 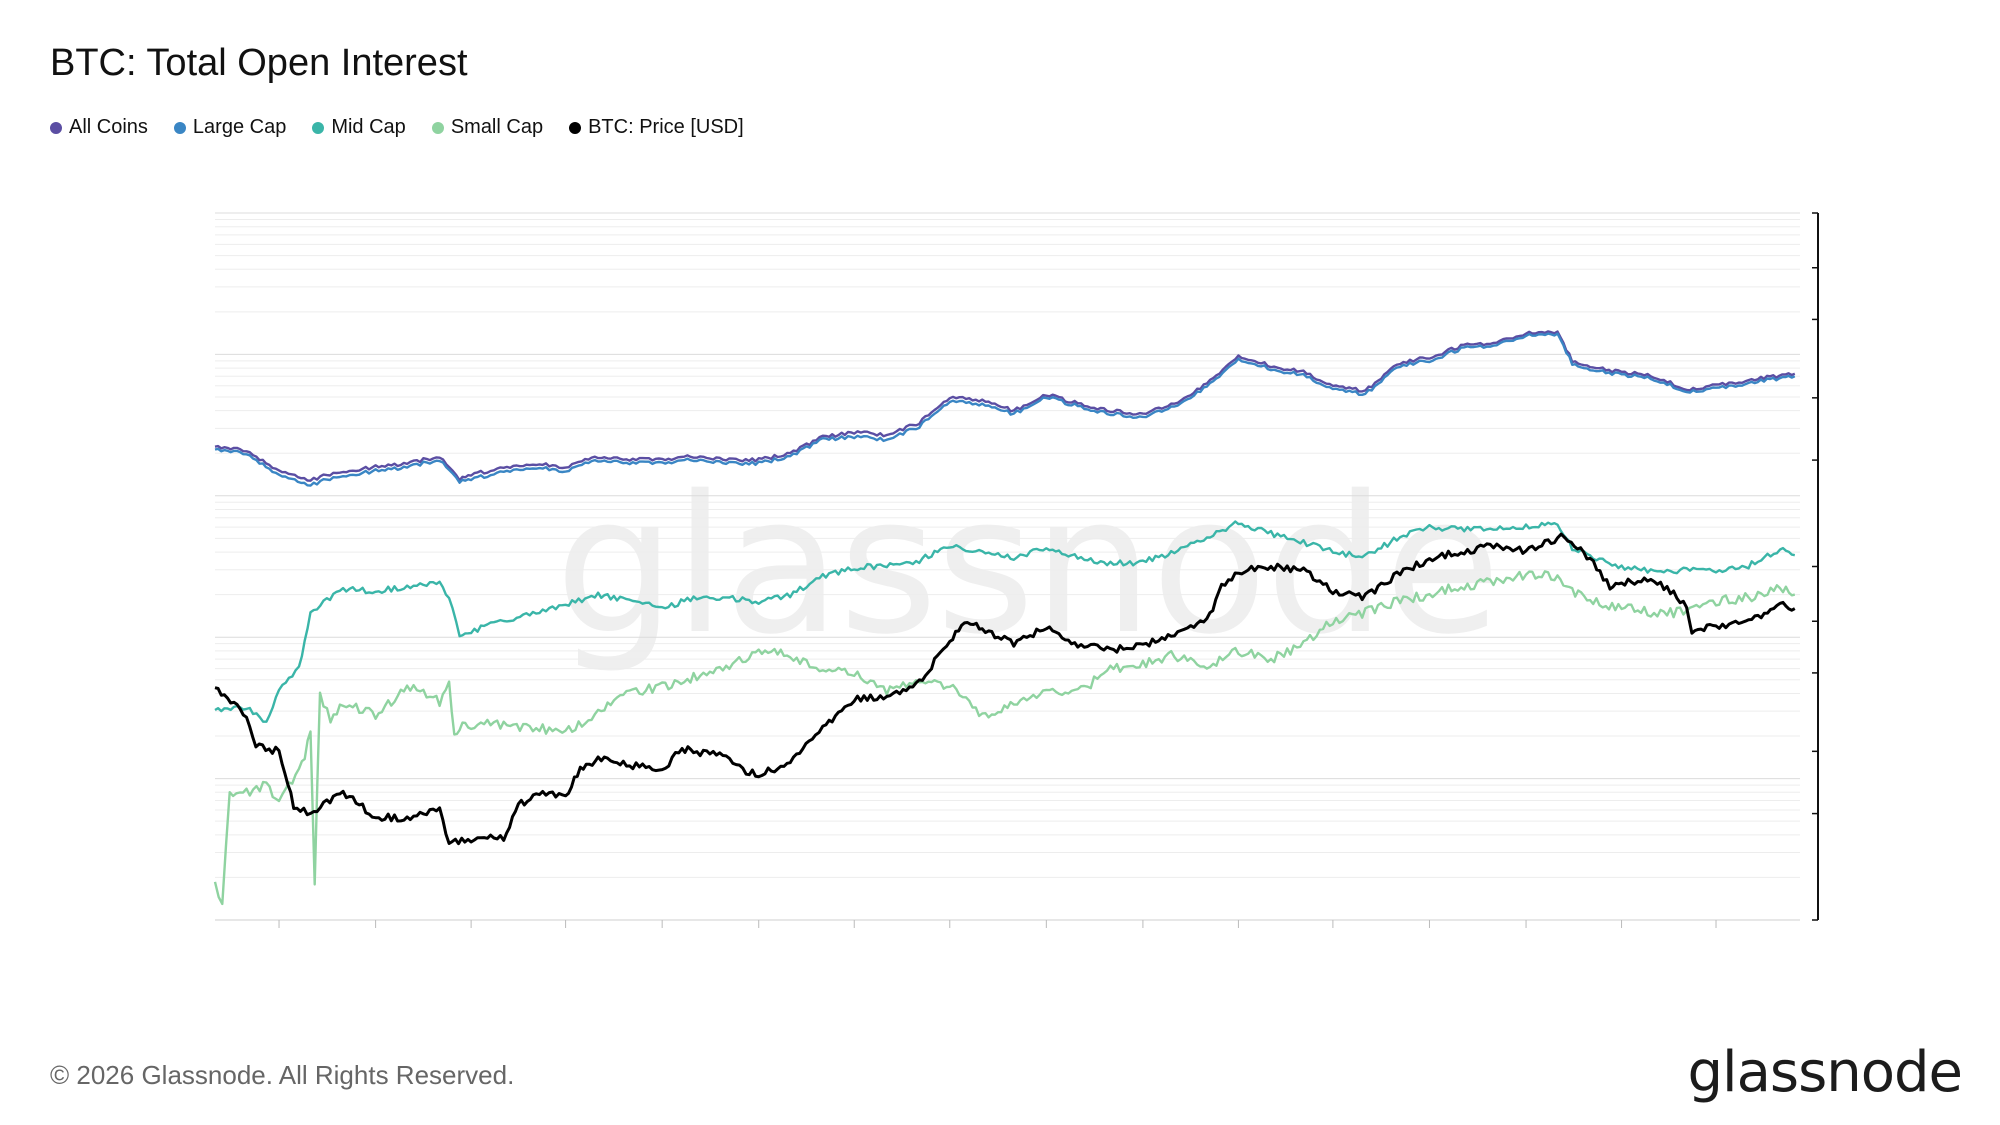 I want to click on legend-item-mid-cap: Mid Cap, so click(x=359, y=127).